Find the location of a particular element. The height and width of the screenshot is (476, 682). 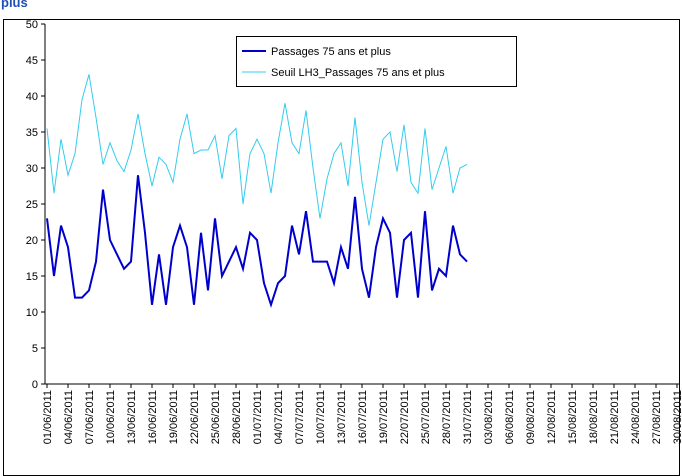

x-tick-label: 16/06/2011 is located at coordinates (153, 417).